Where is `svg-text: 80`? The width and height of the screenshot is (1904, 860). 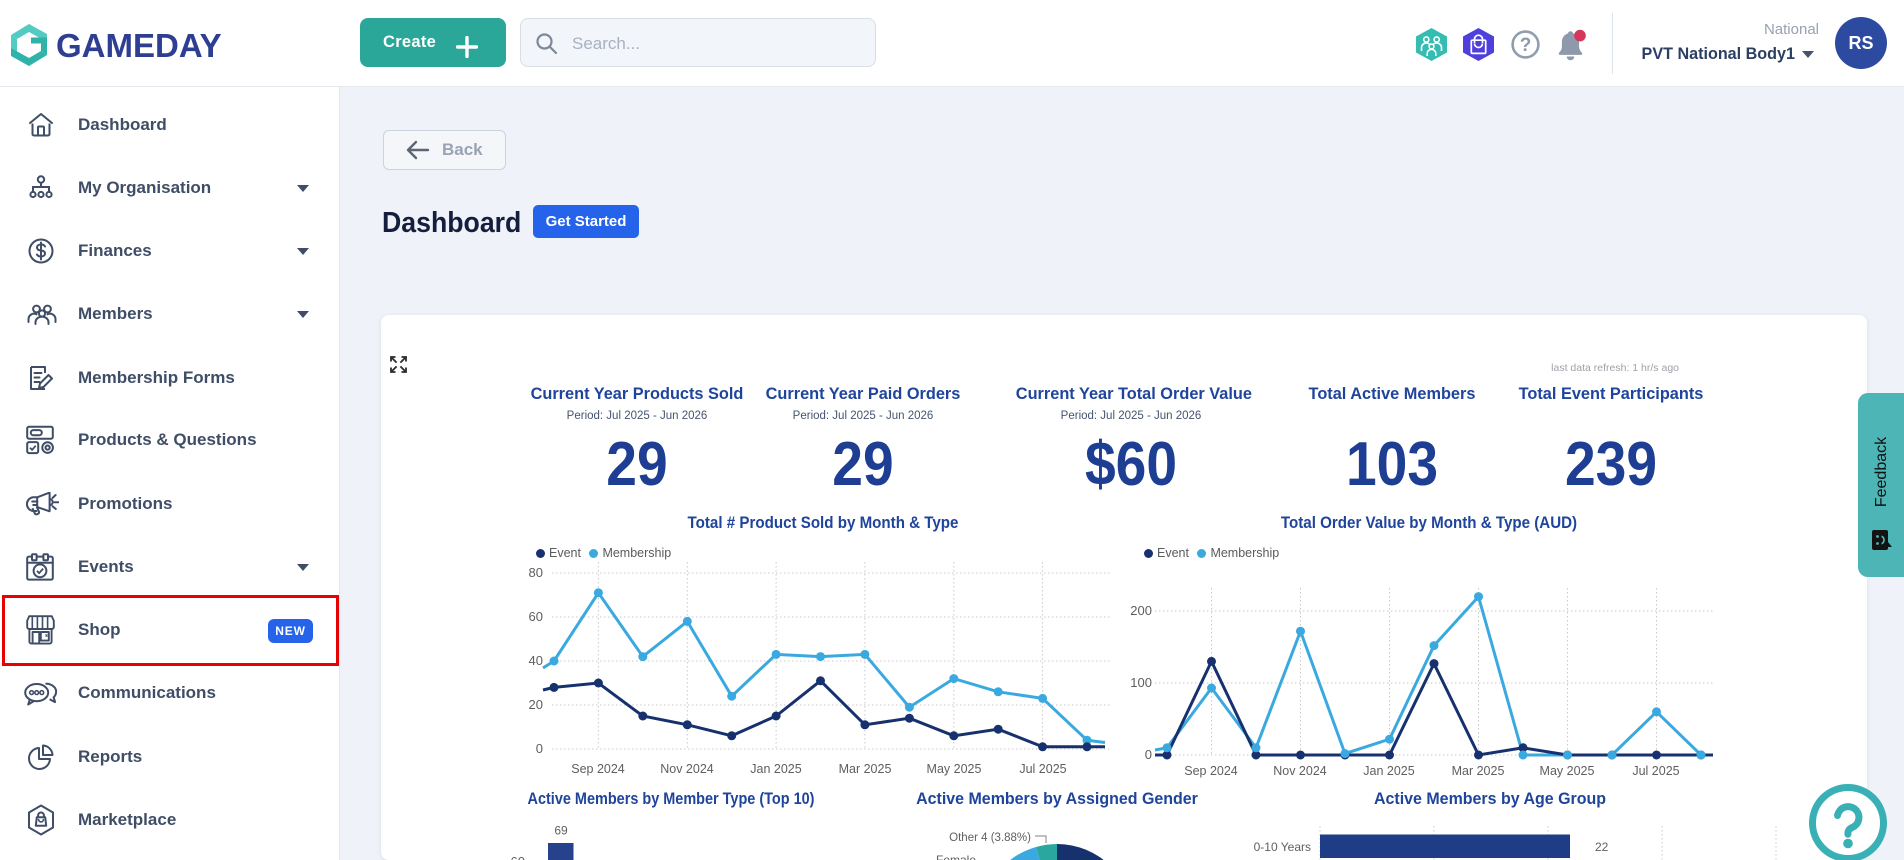 svg-text: 80 is located at coordinates (536, 572).